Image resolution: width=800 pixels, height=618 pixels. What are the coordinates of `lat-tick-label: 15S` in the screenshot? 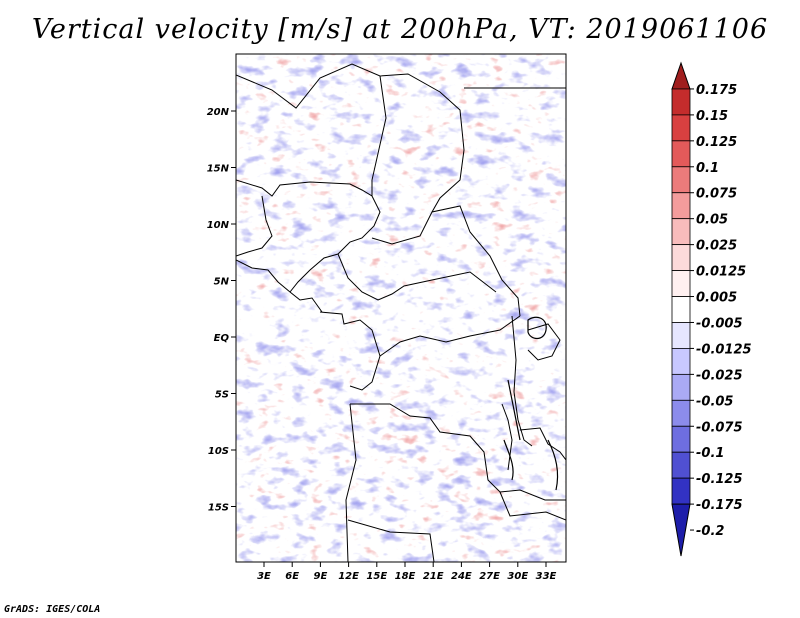 It's located at (218, 508).